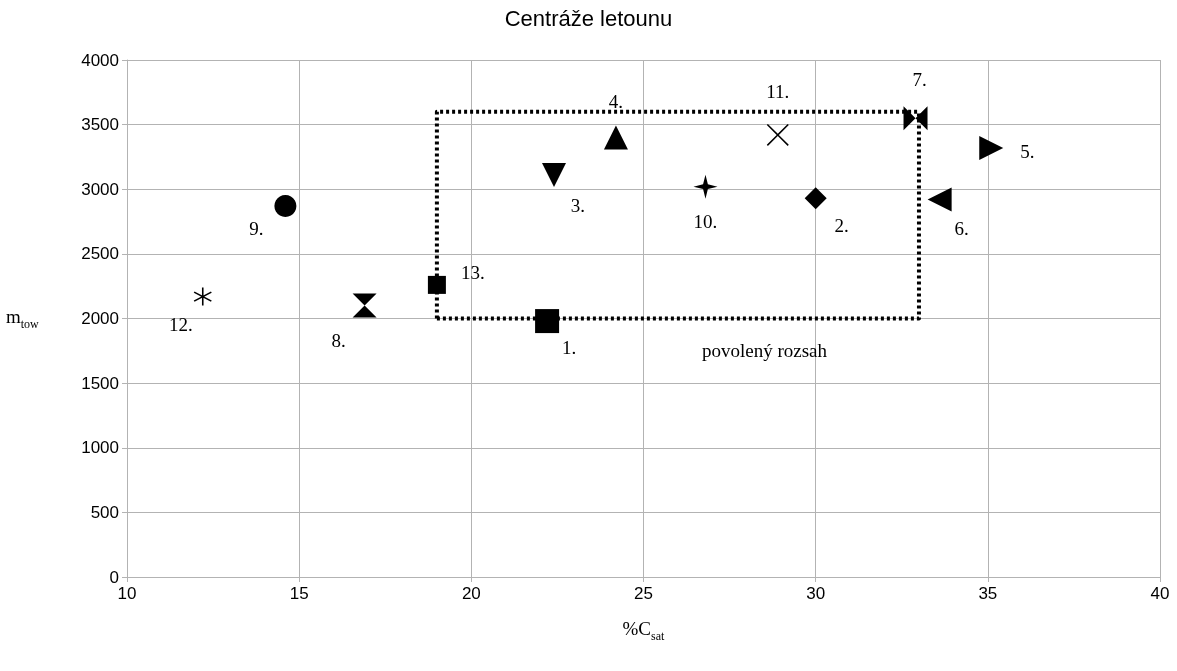  What do you see at coordinates (100, 383) in the screenshot?
I see `y-tick-label: 1500` at bounding box center [100, 383].